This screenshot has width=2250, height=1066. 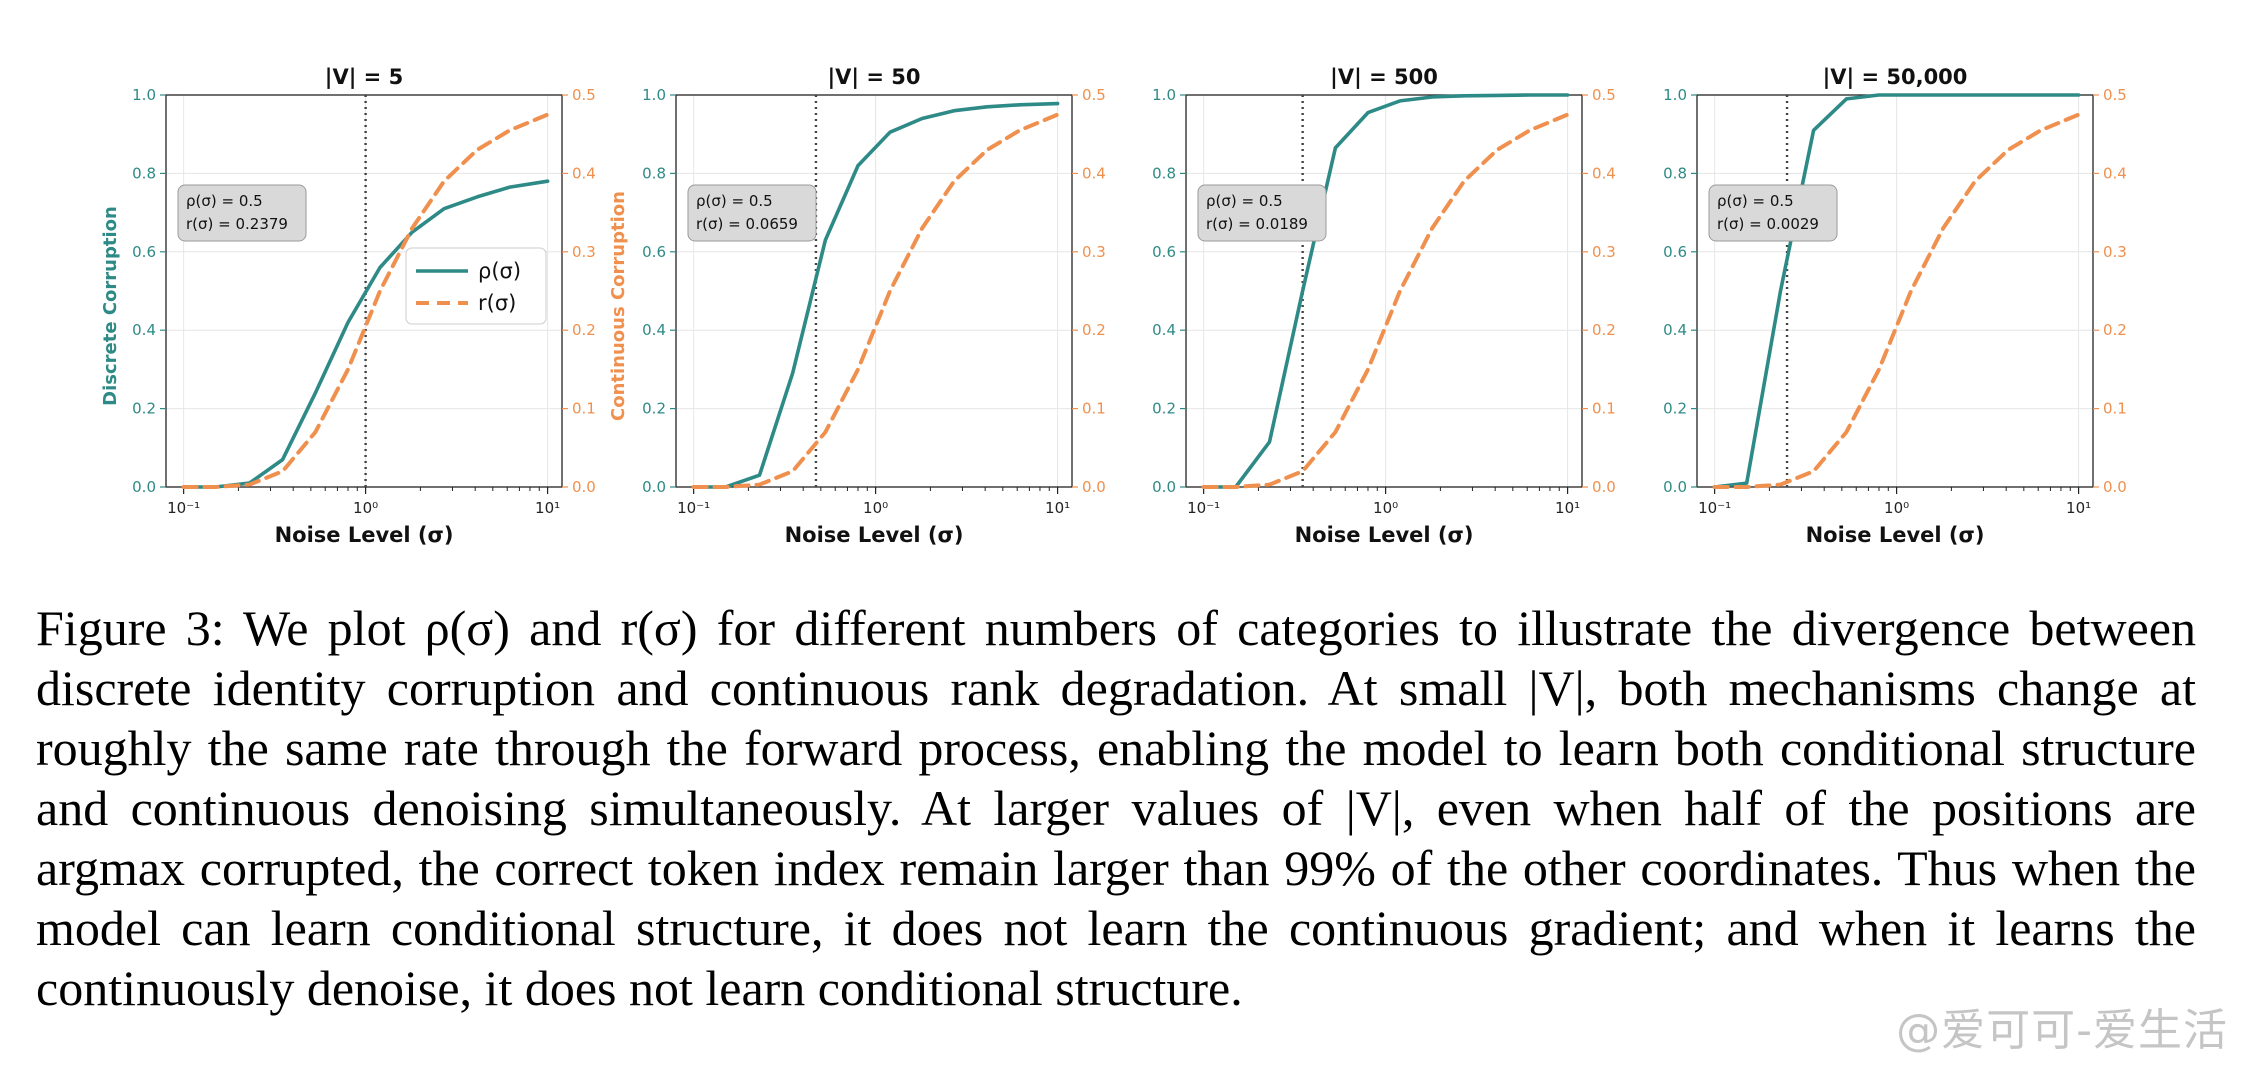 I want to click on annotation-r: r(σ) = 0.2379, so click(x=237, y=224).